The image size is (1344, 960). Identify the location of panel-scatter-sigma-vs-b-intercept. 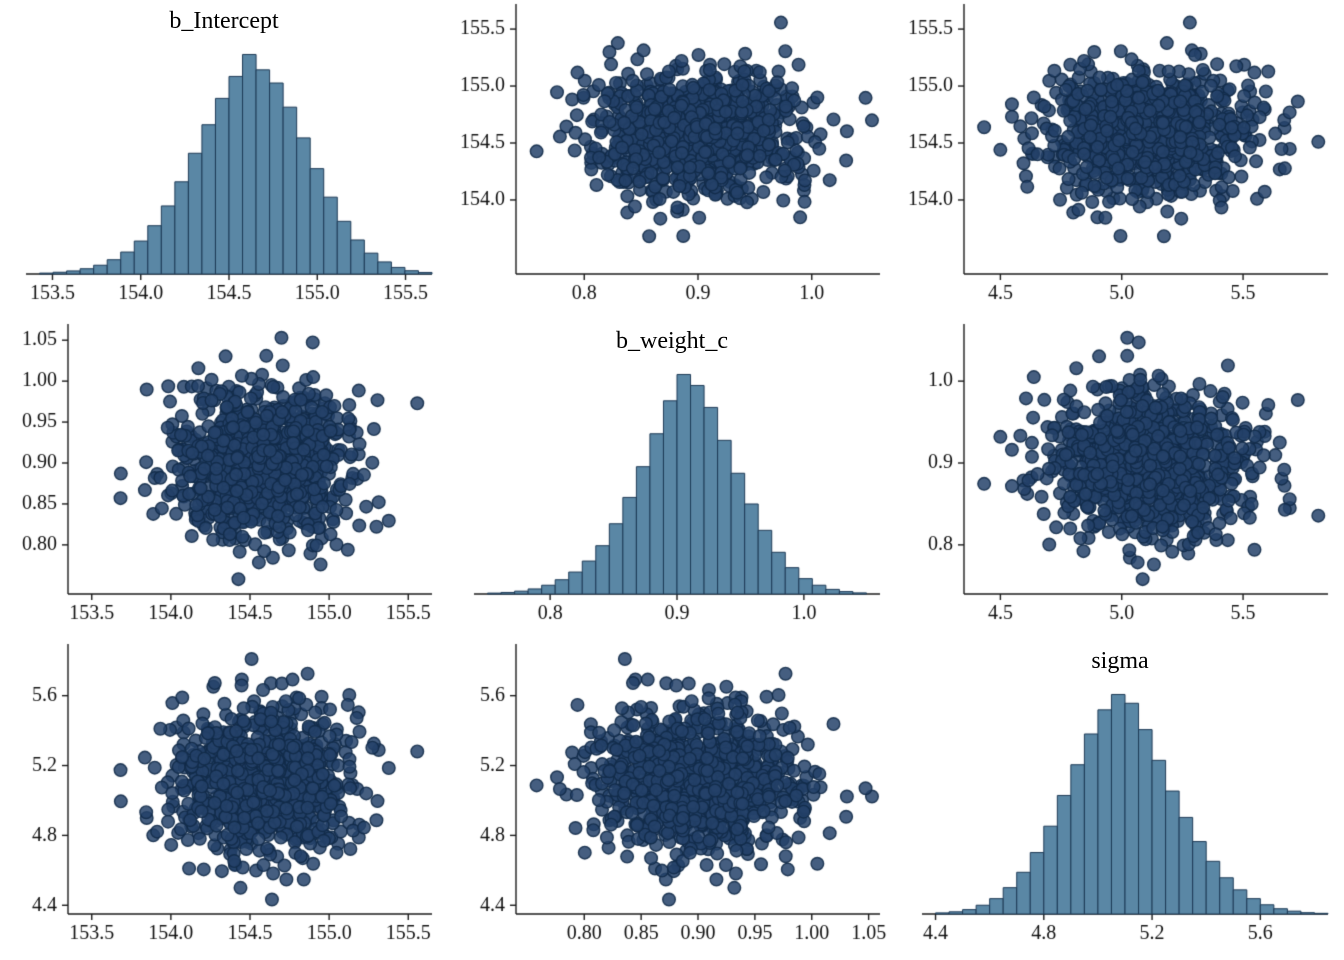
(224, 800).